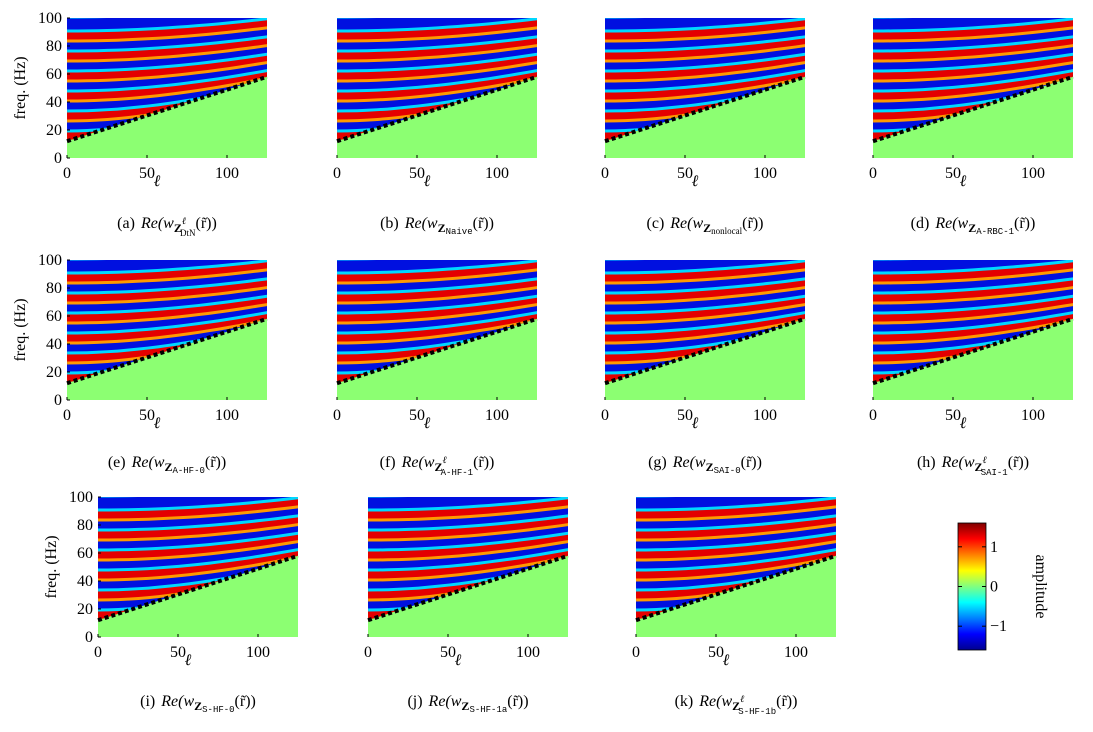 The width and height of the screenshot is (1093, 732). I want to click on caption-sub: SAI-0, so click(727, 471).